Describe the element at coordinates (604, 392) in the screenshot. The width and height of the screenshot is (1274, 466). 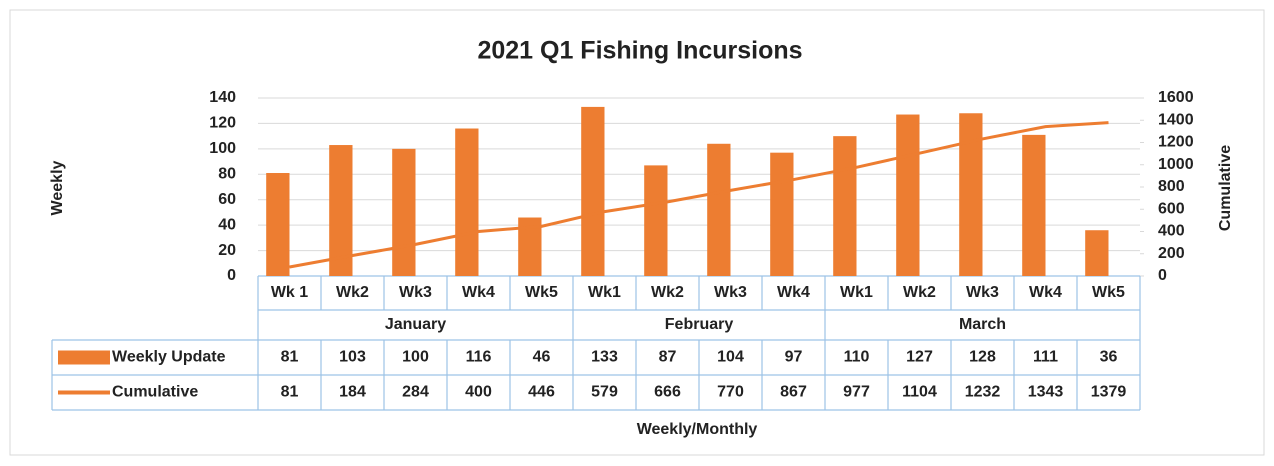
I see `data-label: 579` at that location.